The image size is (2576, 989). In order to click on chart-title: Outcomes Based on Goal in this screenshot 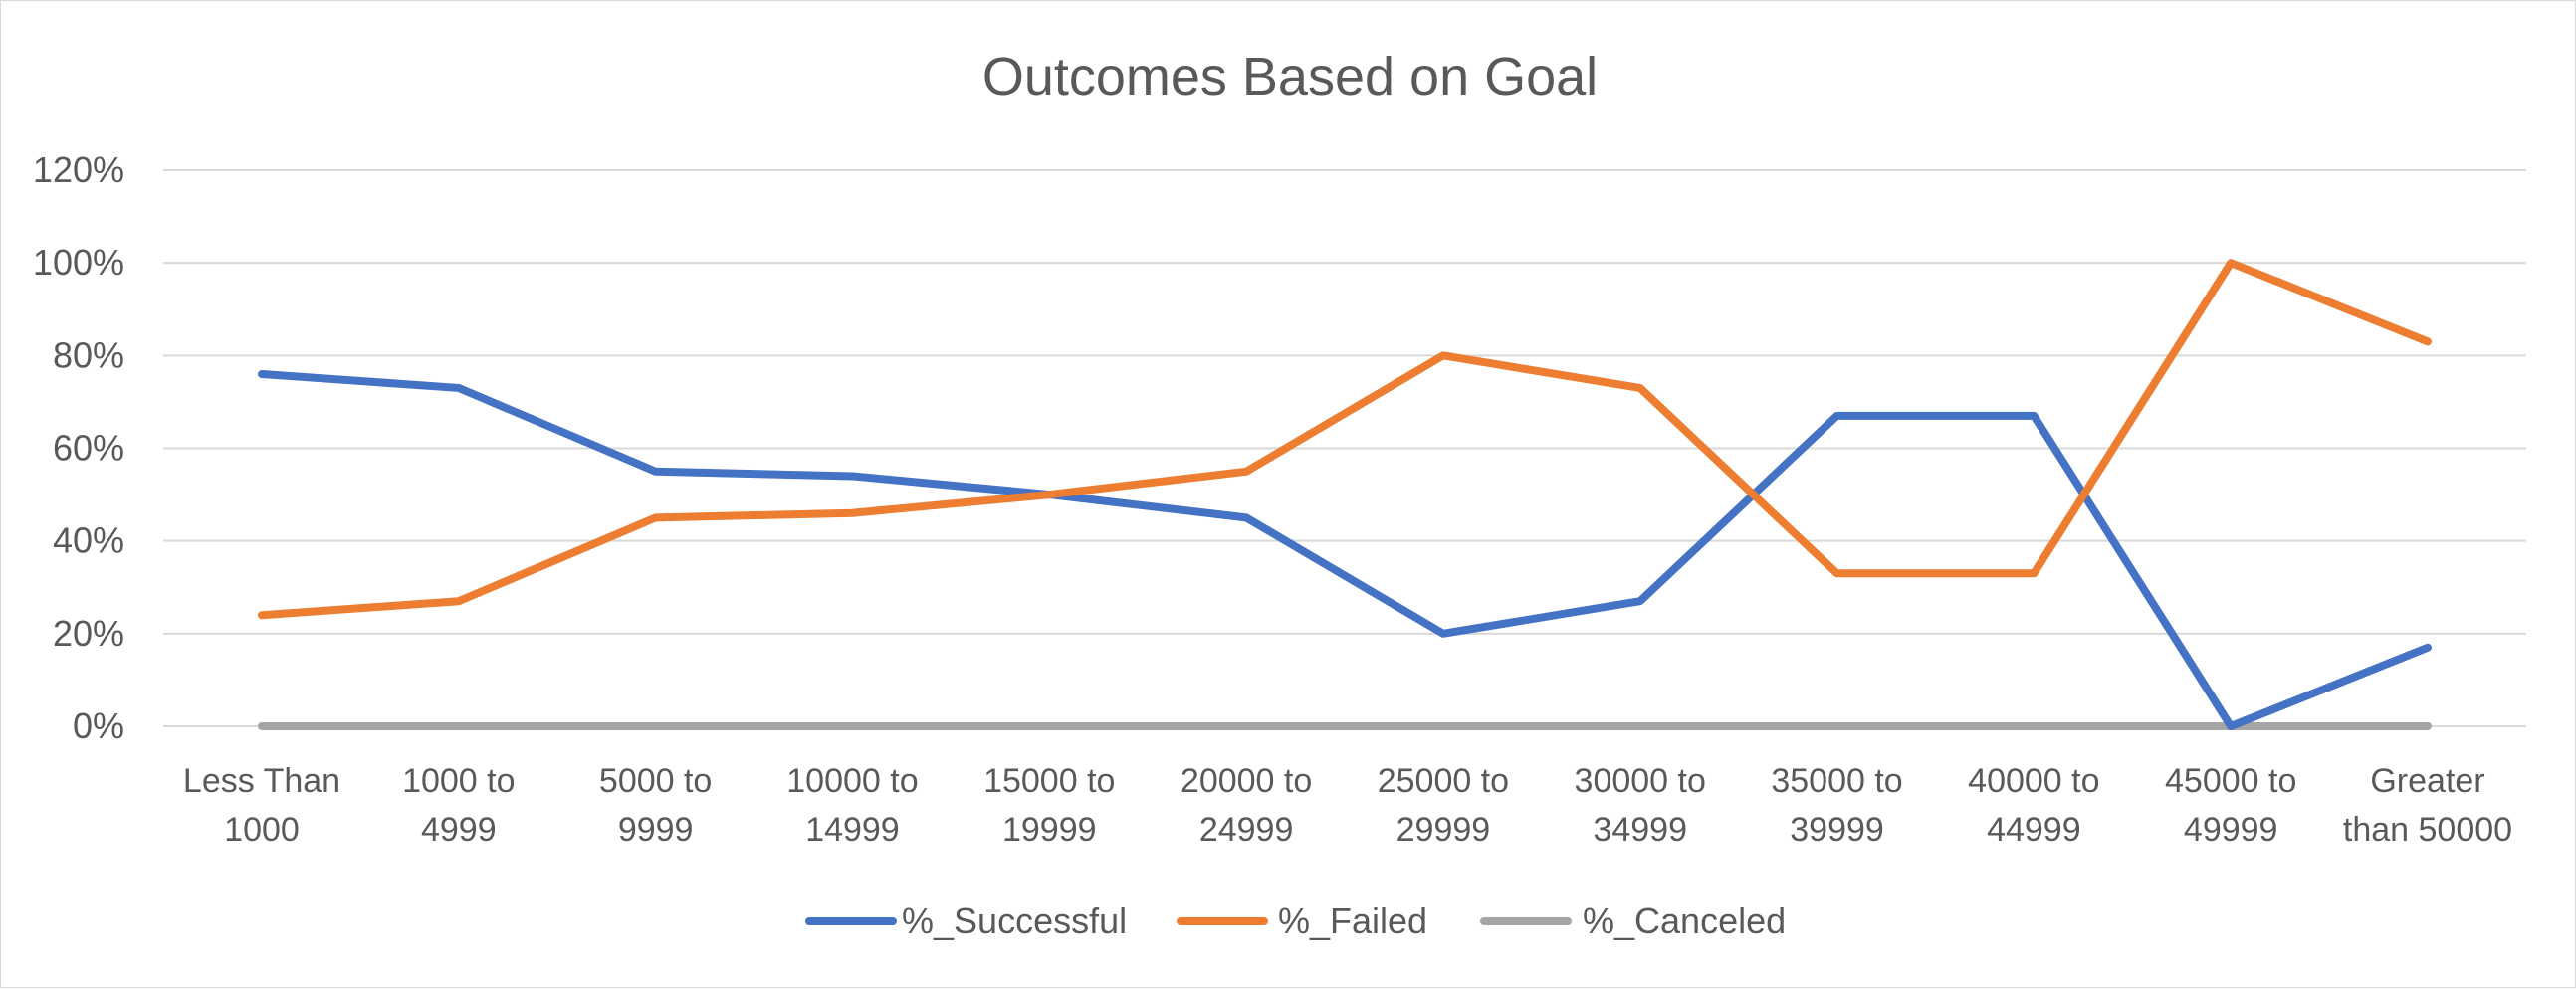, I will do `click(1290, 76)`.